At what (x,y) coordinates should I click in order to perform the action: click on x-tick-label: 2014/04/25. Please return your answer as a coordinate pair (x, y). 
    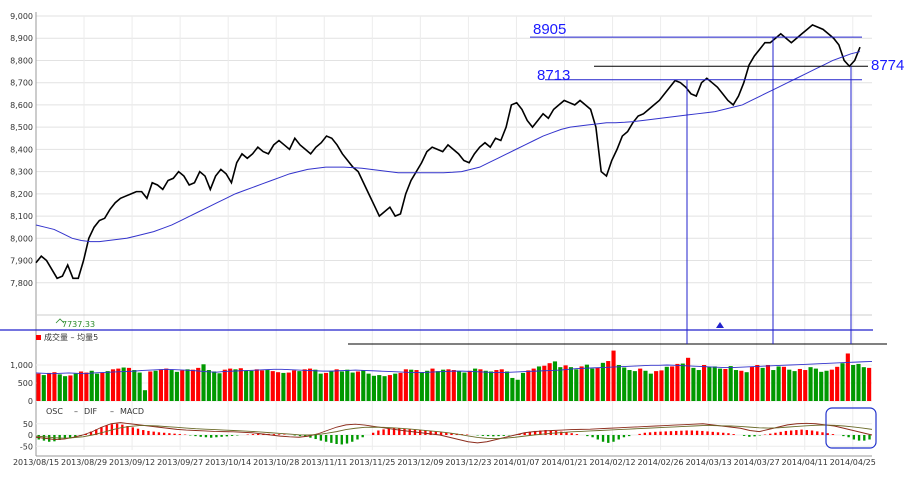
    Looking at the image, I should click on (853, 462).